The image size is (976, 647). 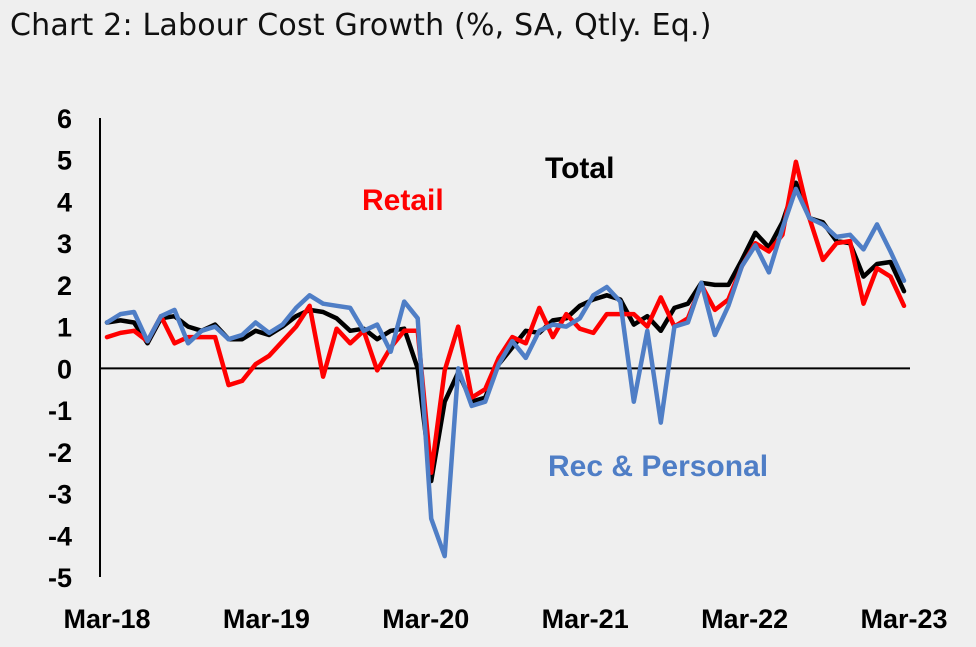 What do you see at coordinates (64, 369) in the screenshot?
I see `y-tick-label: 0` at bounding box center [64, 369].